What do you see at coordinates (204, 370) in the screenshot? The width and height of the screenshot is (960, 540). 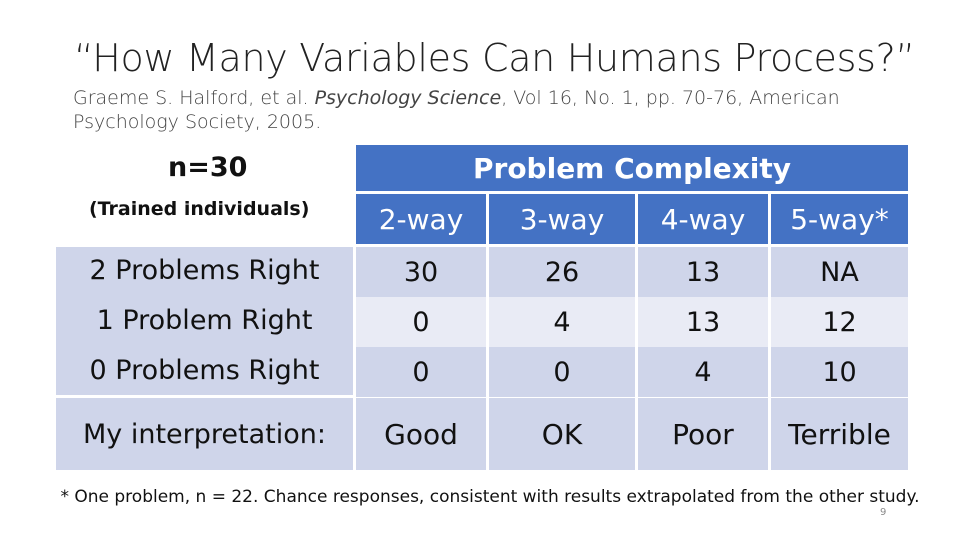 I see `row-label-0-right: 0 Problems Right` at bounding box center [204, 370].